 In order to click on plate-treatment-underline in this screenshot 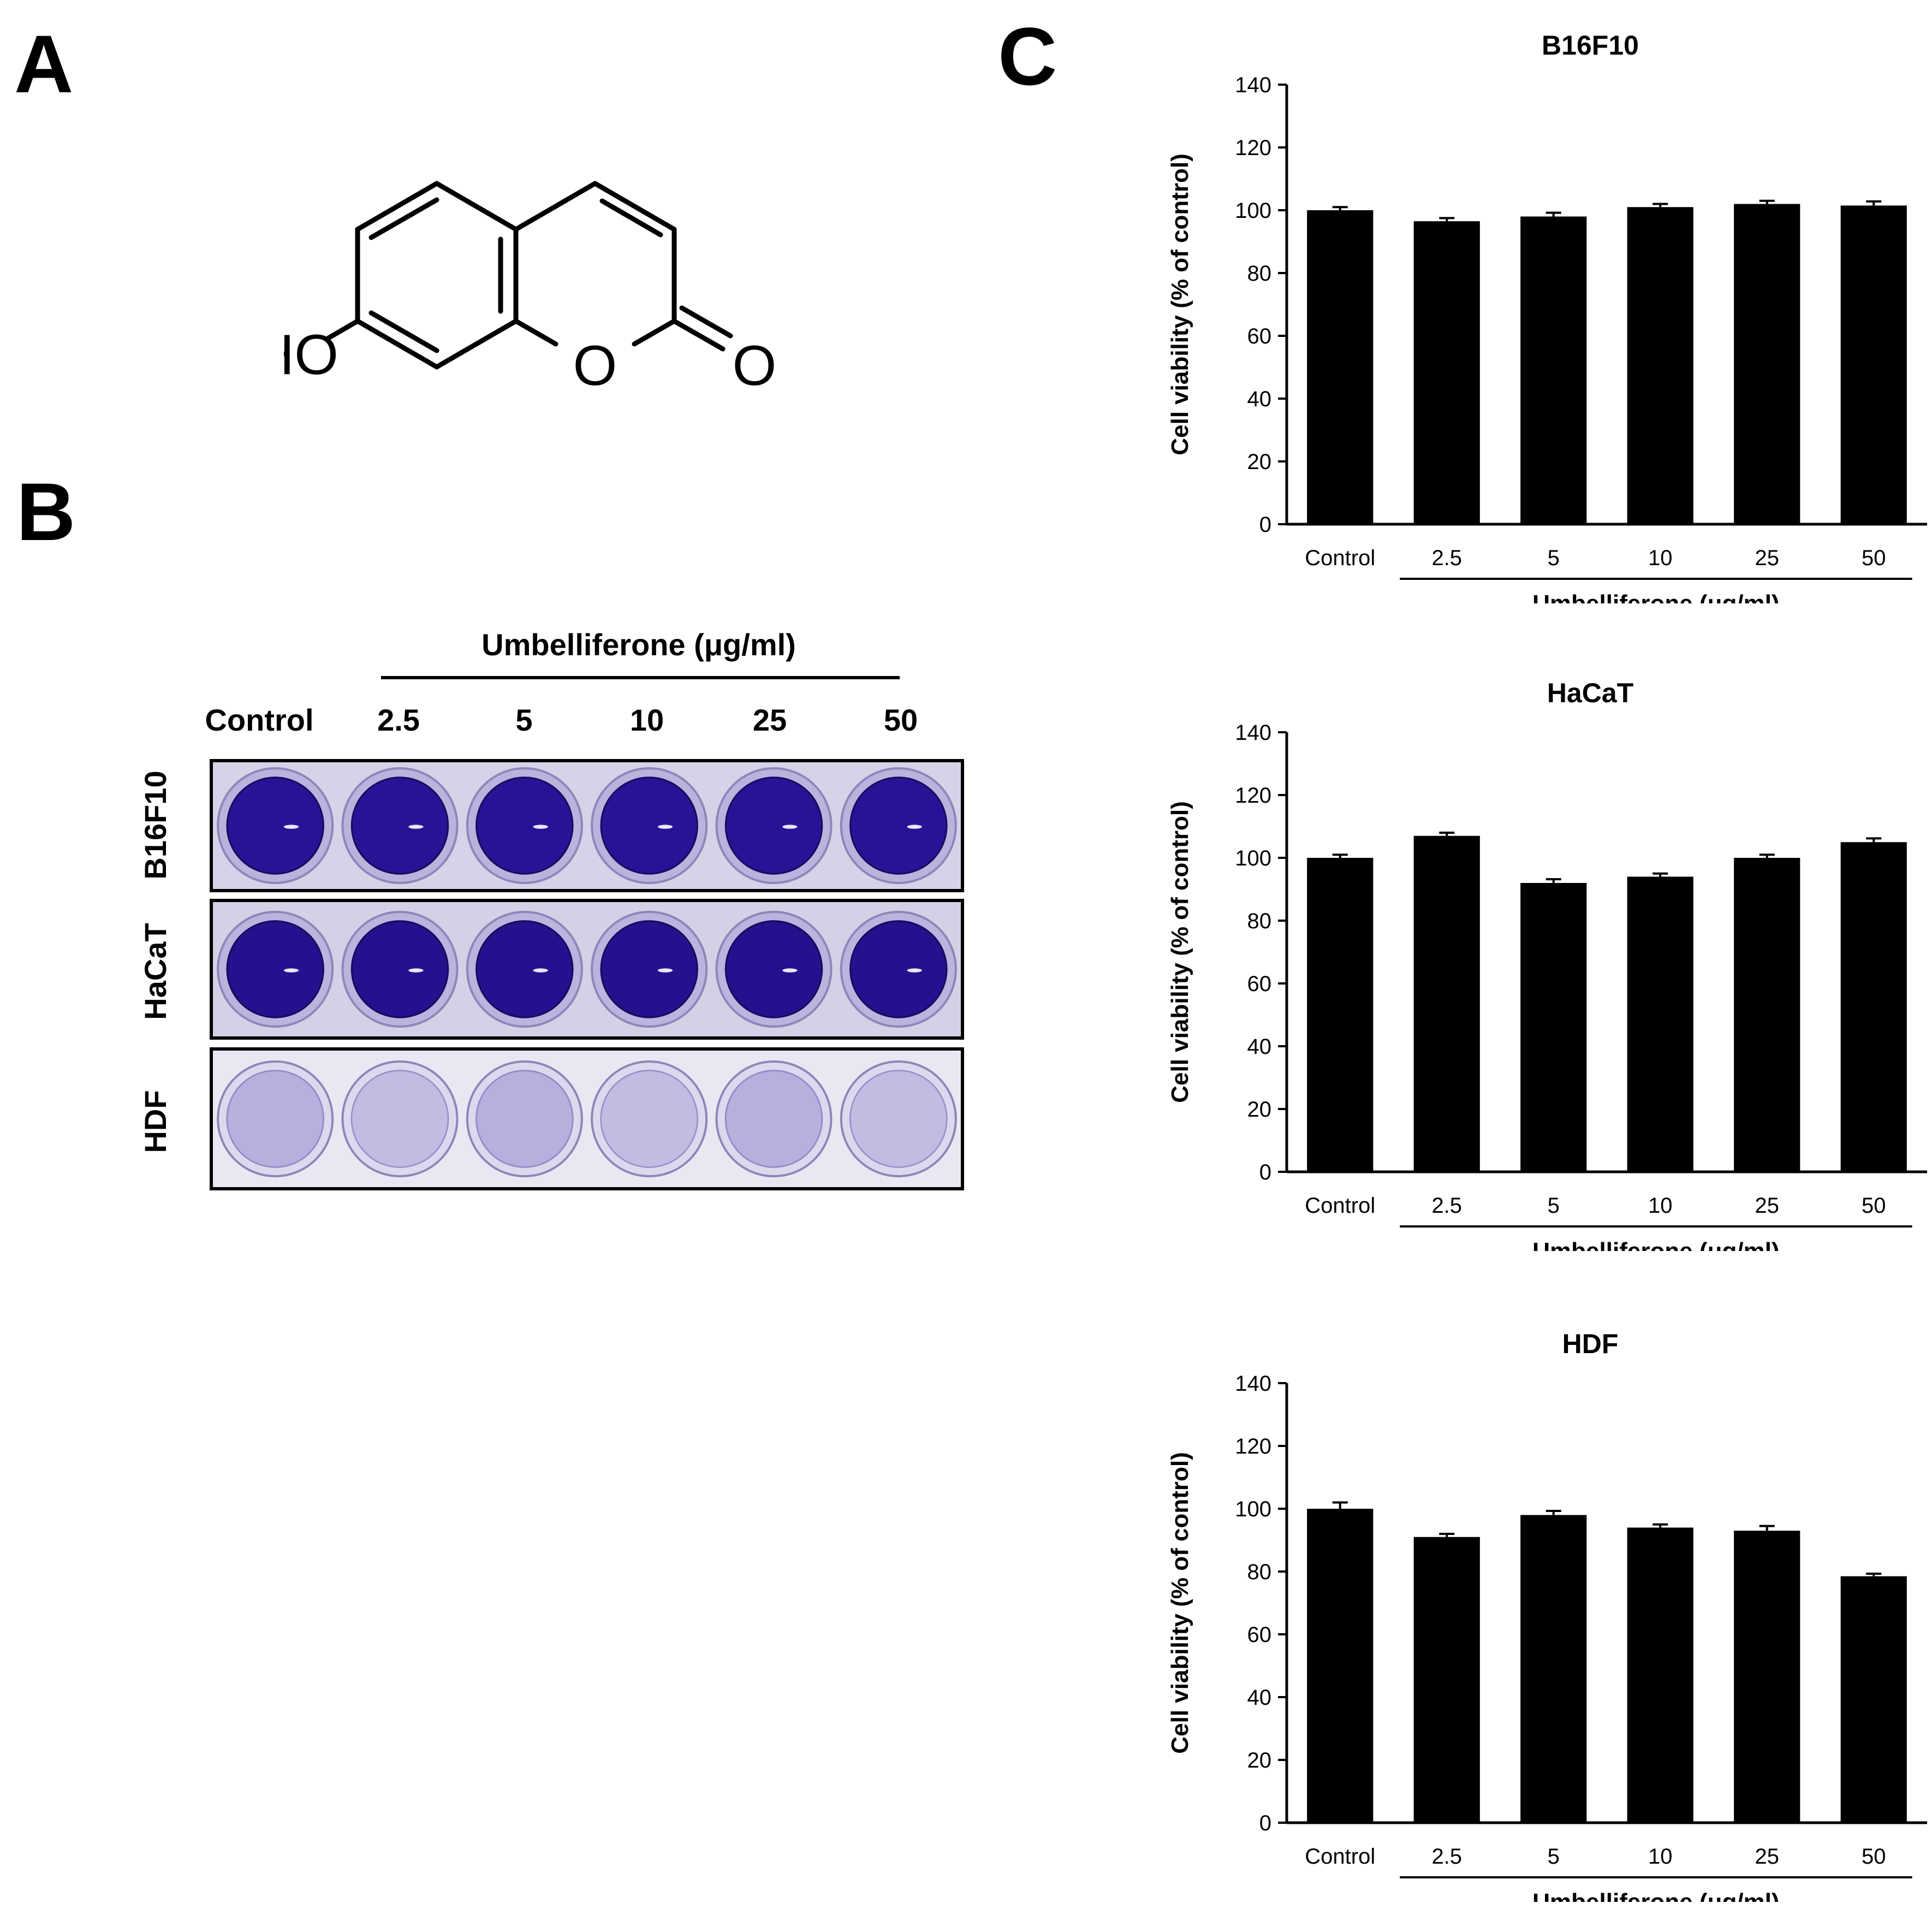, I will do `click(640, 677)`.